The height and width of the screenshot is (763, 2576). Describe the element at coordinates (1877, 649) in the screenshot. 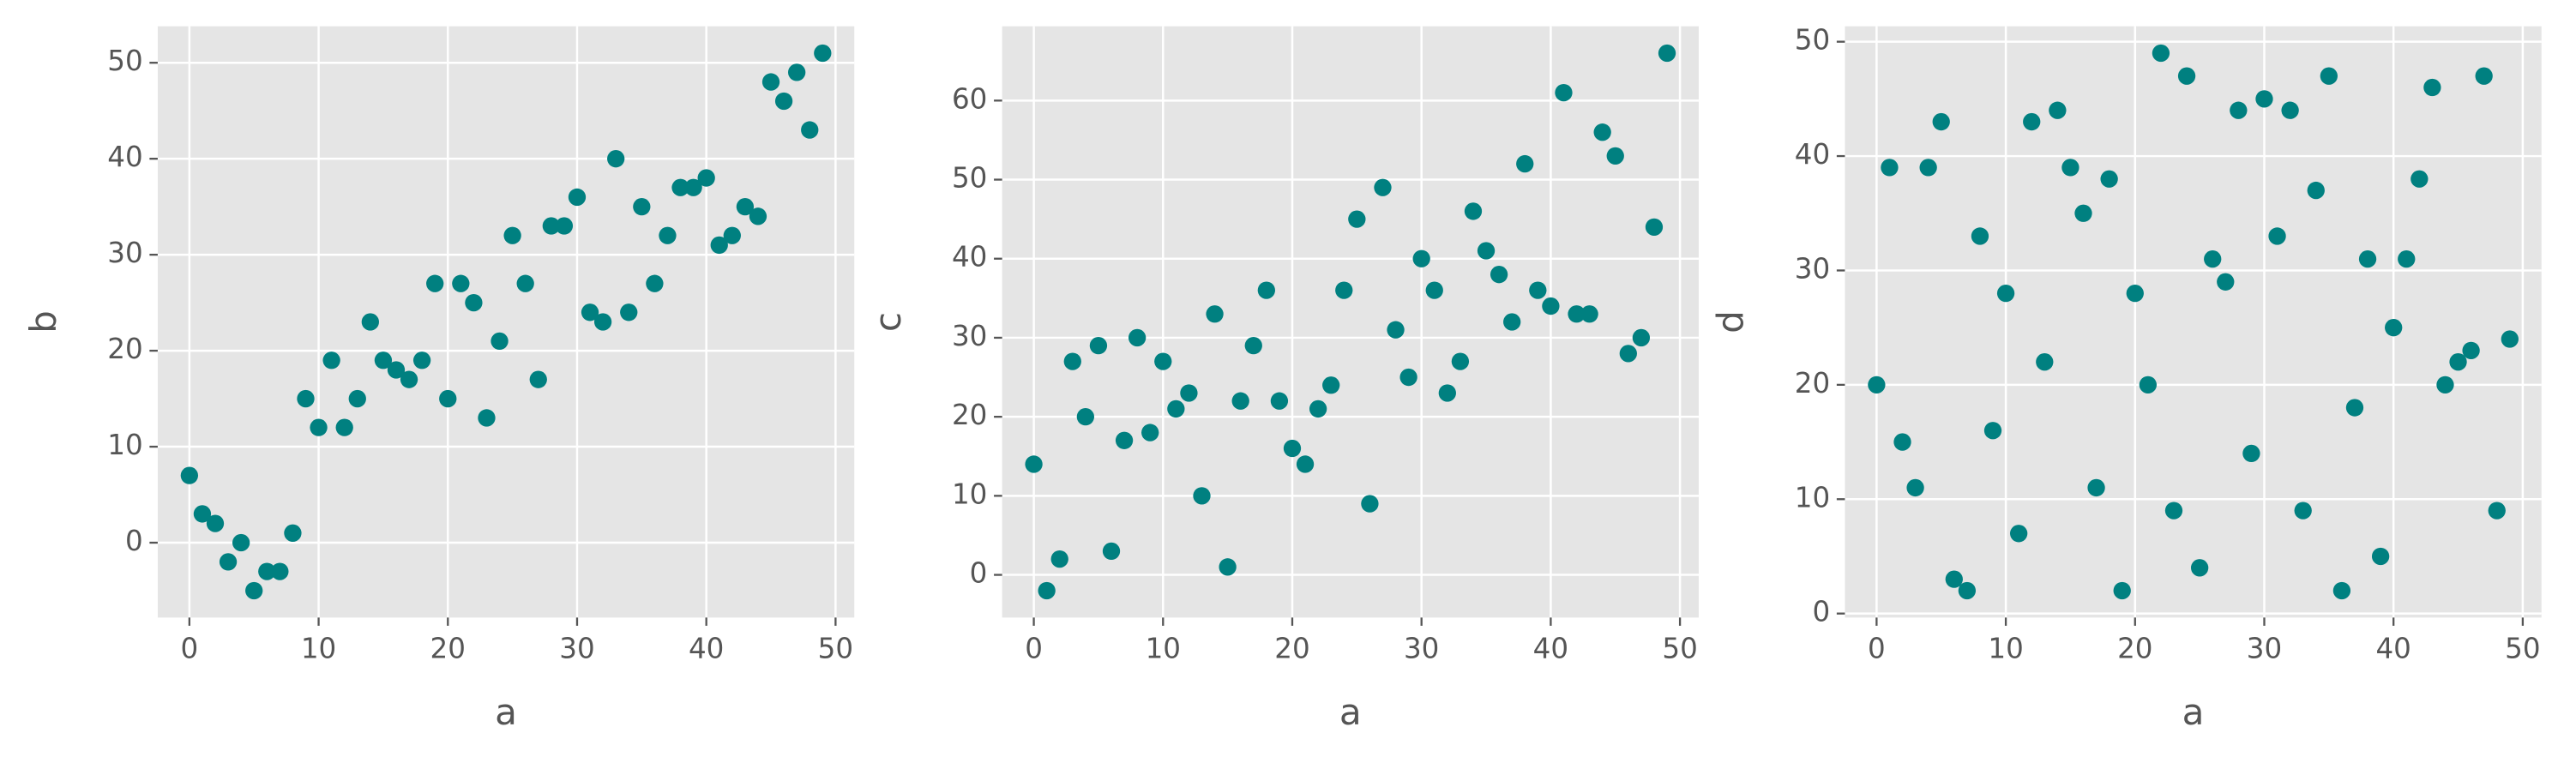

I see `x-tick-label: 0` at that location.